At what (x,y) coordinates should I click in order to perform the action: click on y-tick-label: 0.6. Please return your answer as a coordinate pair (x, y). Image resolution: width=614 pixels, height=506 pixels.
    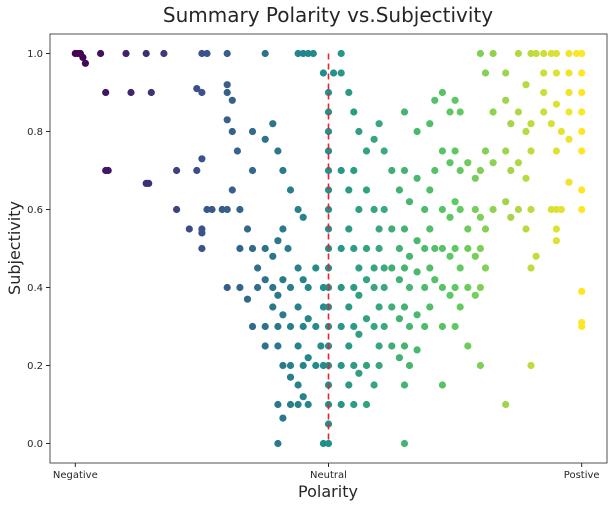
    Looking at the image, I should click on (35, 210).